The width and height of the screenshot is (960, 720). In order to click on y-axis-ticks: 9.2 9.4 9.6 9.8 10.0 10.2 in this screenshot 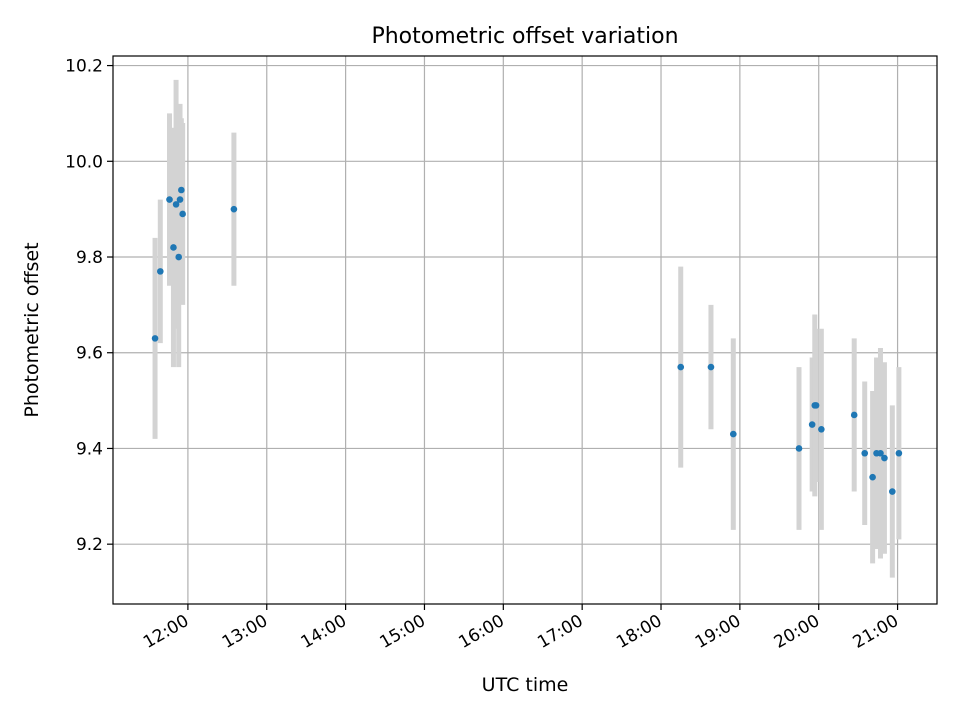, I will do `click(89, 306)`.